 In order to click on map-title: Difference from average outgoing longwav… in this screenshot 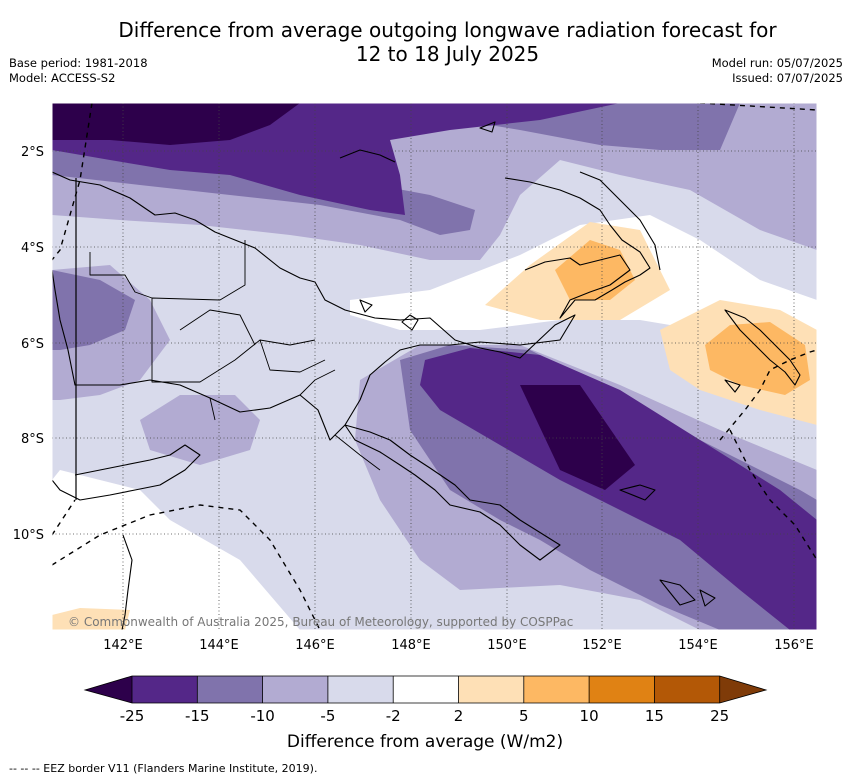, I will do `click(447, 42)`.